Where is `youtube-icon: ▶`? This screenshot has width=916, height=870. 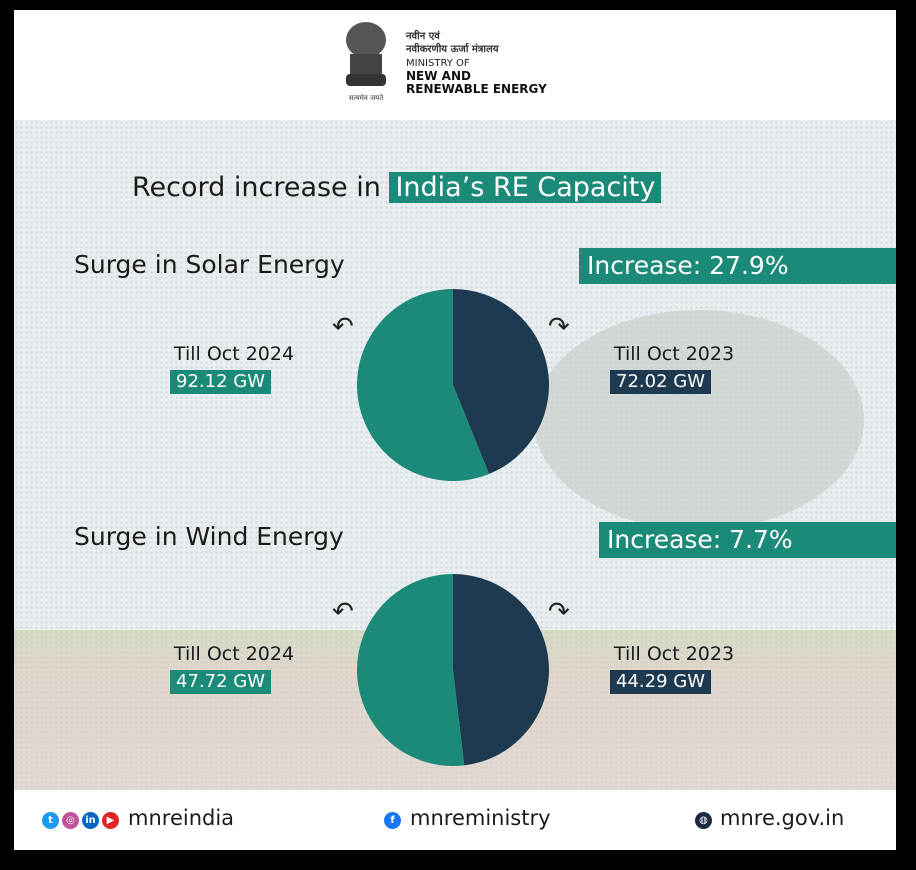
youtube-icon: ▶ is located at coordinates (110, 820).